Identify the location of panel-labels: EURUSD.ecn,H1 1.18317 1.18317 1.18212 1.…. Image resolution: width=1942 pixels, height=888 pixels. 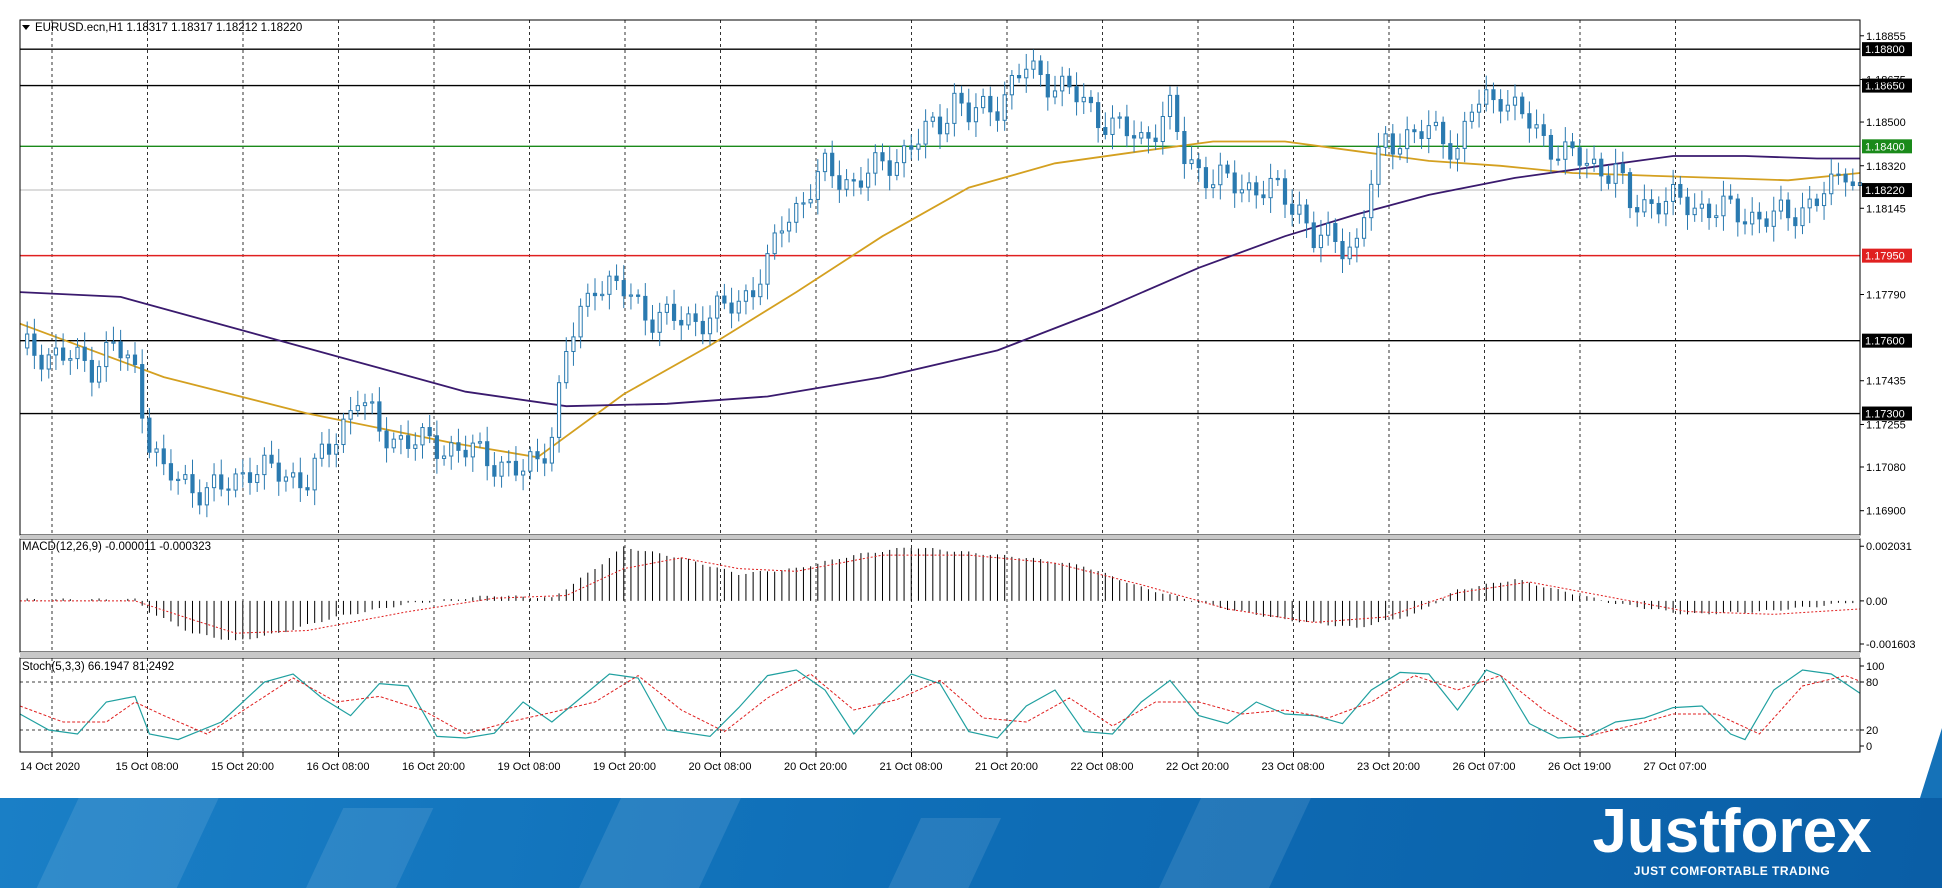
(162, 347).